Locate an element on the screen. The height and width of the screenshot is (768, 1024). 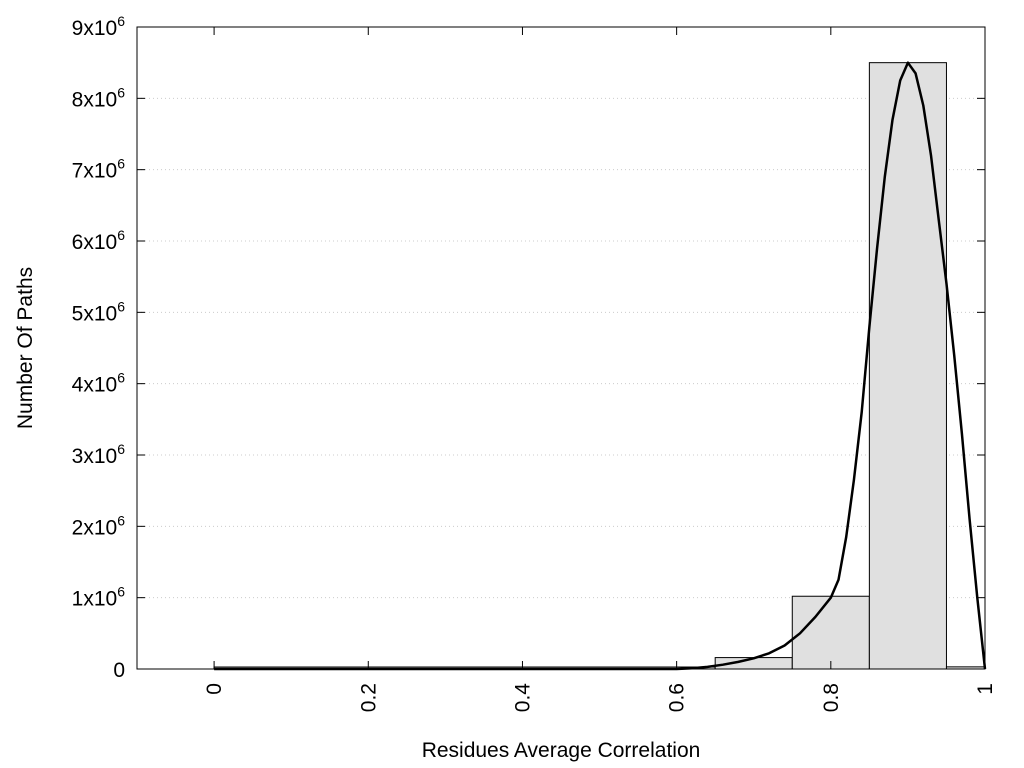
y-axis-label: Number Of Paths is located at coordinates (25, 348).